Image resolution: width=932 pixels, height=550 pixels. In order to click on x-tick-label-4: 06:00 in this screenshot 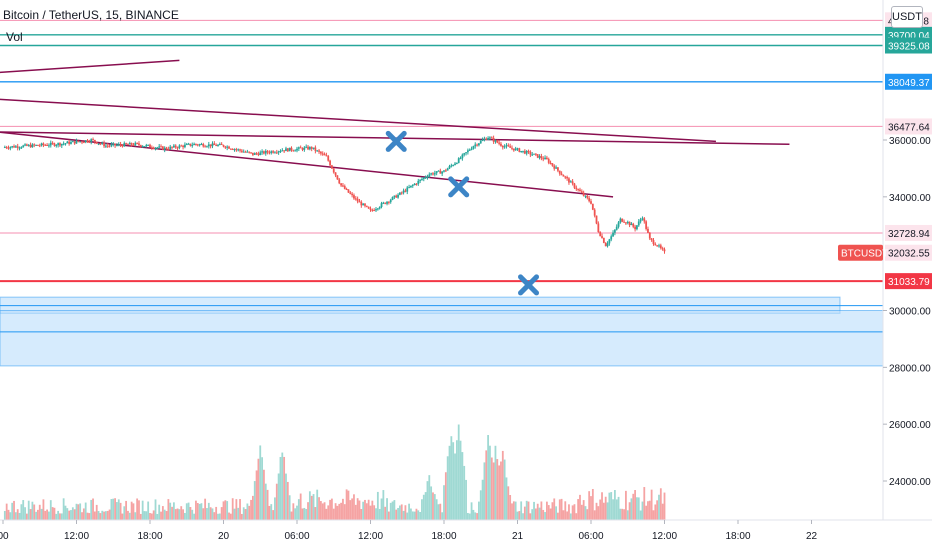, I will do `click(296, 536)`.